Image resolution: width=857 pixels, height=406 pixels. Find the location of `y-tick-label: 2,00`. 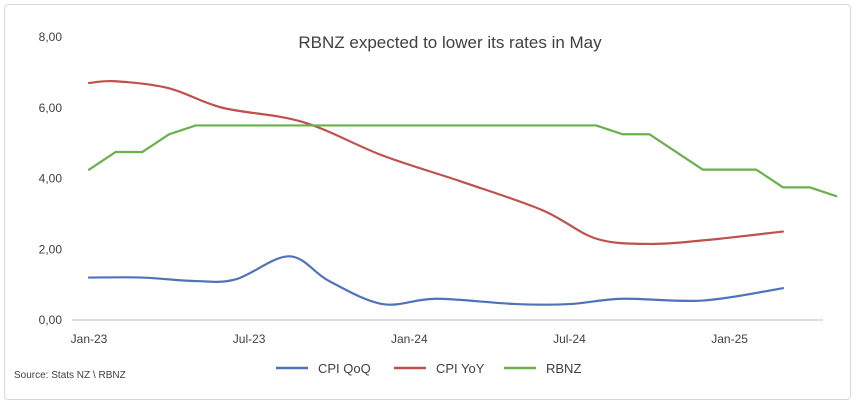

y-tick-label: 2,00 is located at coordinates (51, 249).